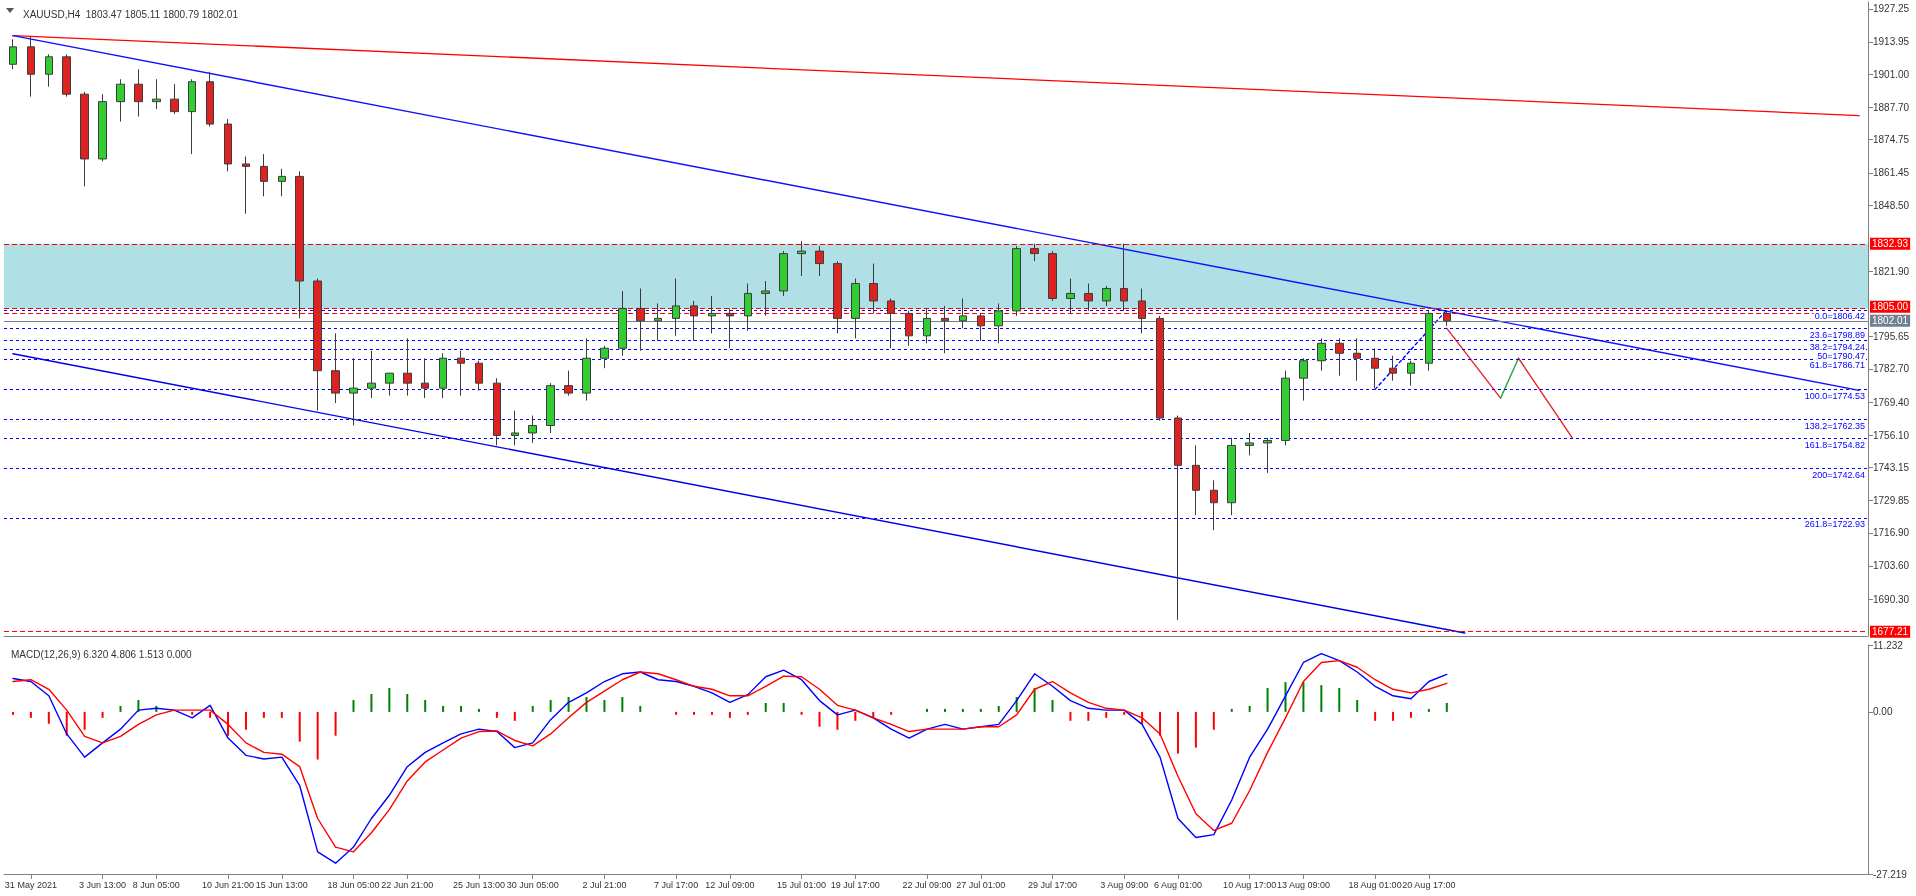  What do you see at coordinates (156, 884) in the screenshot?
I see `x-tick-label: 8 Jun 05:00` at bounding box center [156, 884].